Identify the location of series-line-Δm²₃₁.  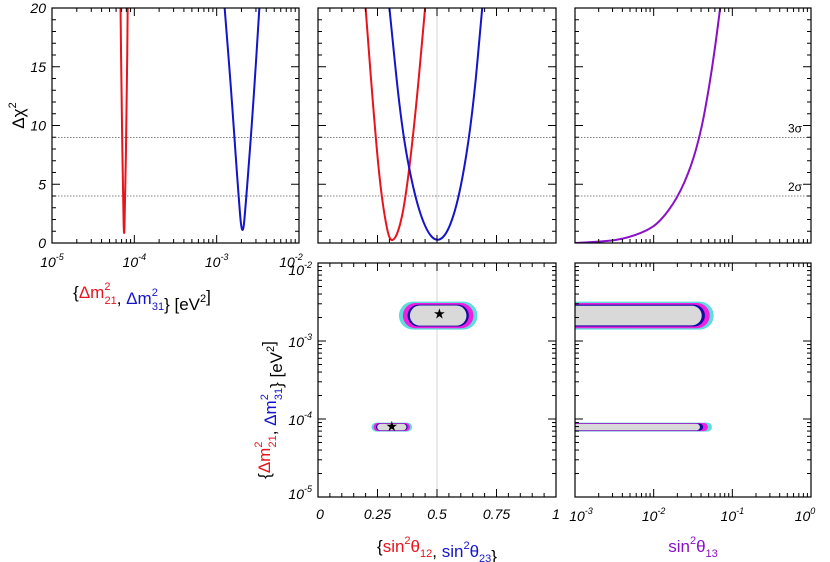
(242, 119).